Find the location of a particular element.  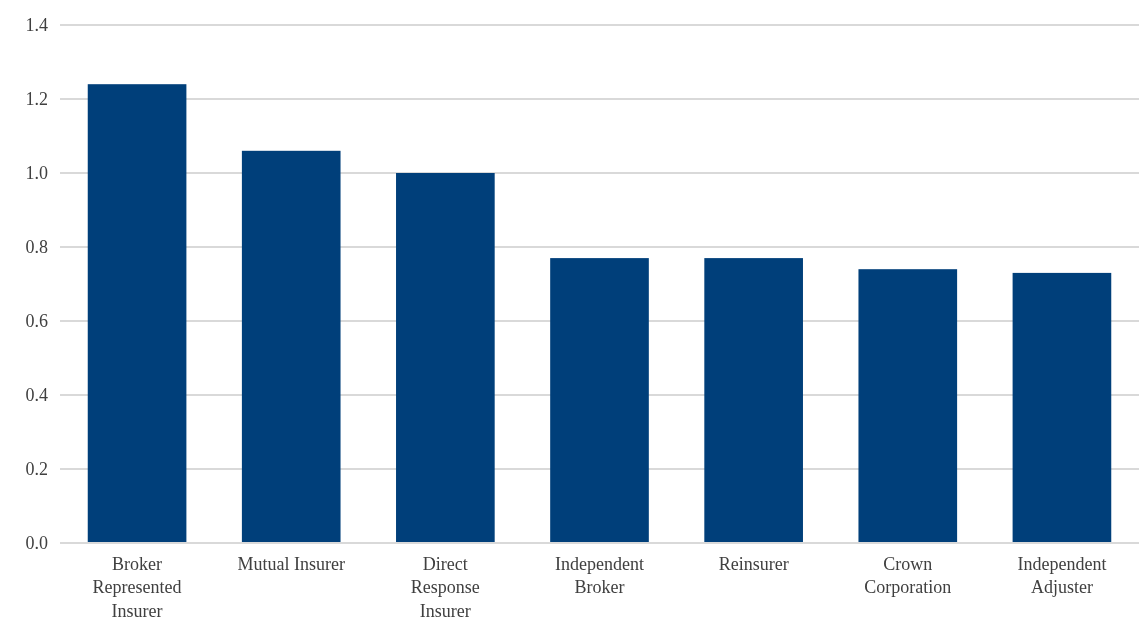

x-tick-label: Independent Broker is located at coordinates (599, 575).